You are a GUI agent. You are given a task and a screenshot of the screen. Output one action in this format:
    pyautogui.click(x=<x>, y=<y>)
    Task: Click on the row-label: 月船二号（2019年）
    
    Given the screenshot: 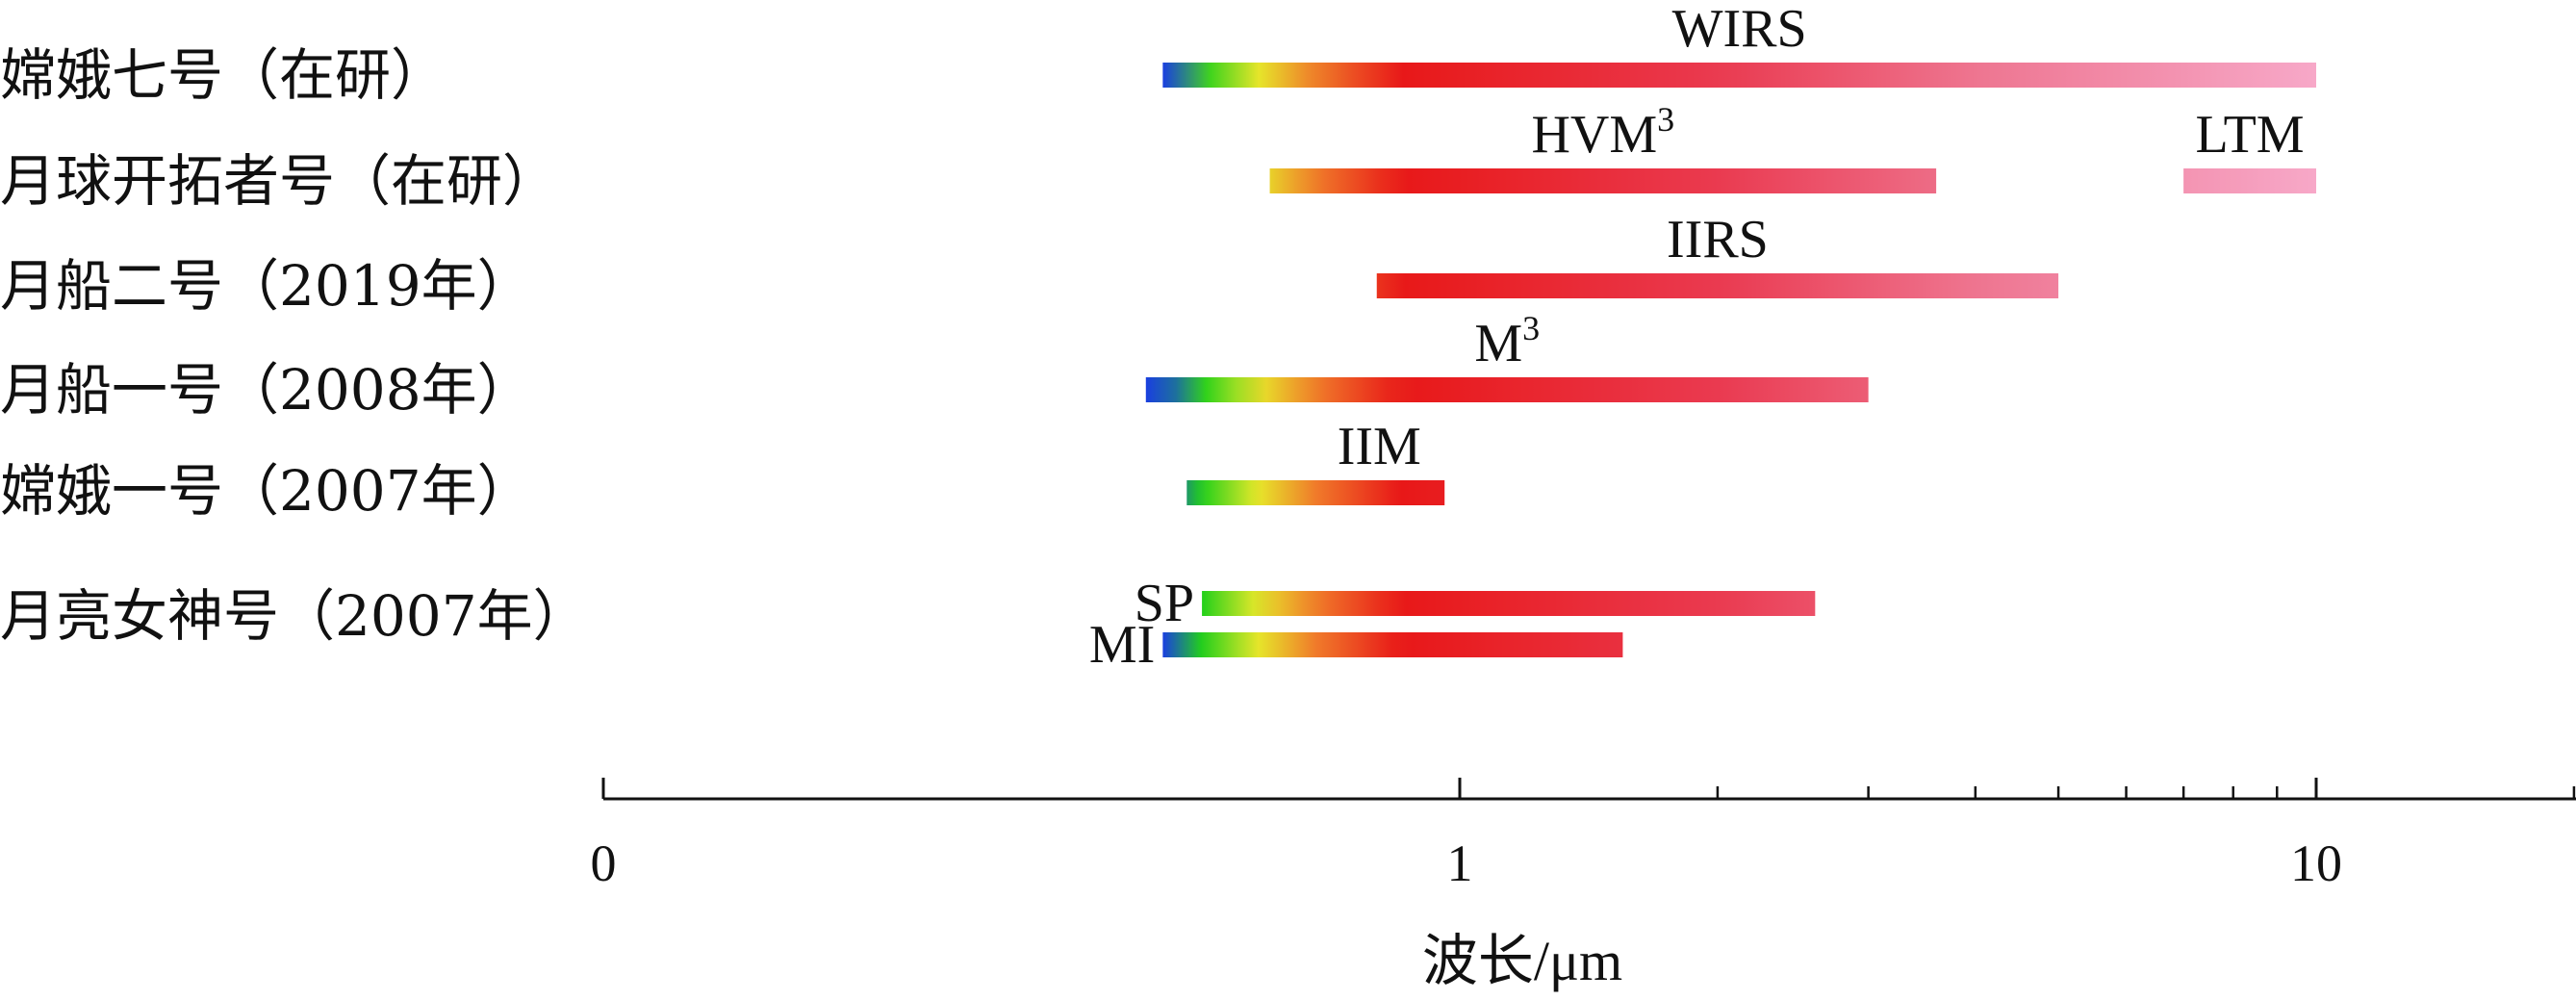 What is the action you would take?
    pyautogui.click(x=266, y=286)
    